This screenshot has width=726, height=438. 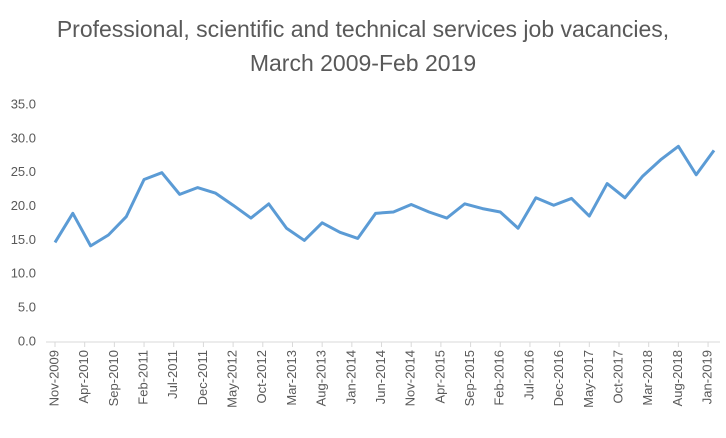 I want to click on x-tick-label: Jan-2019, so click(x=707, y=377).